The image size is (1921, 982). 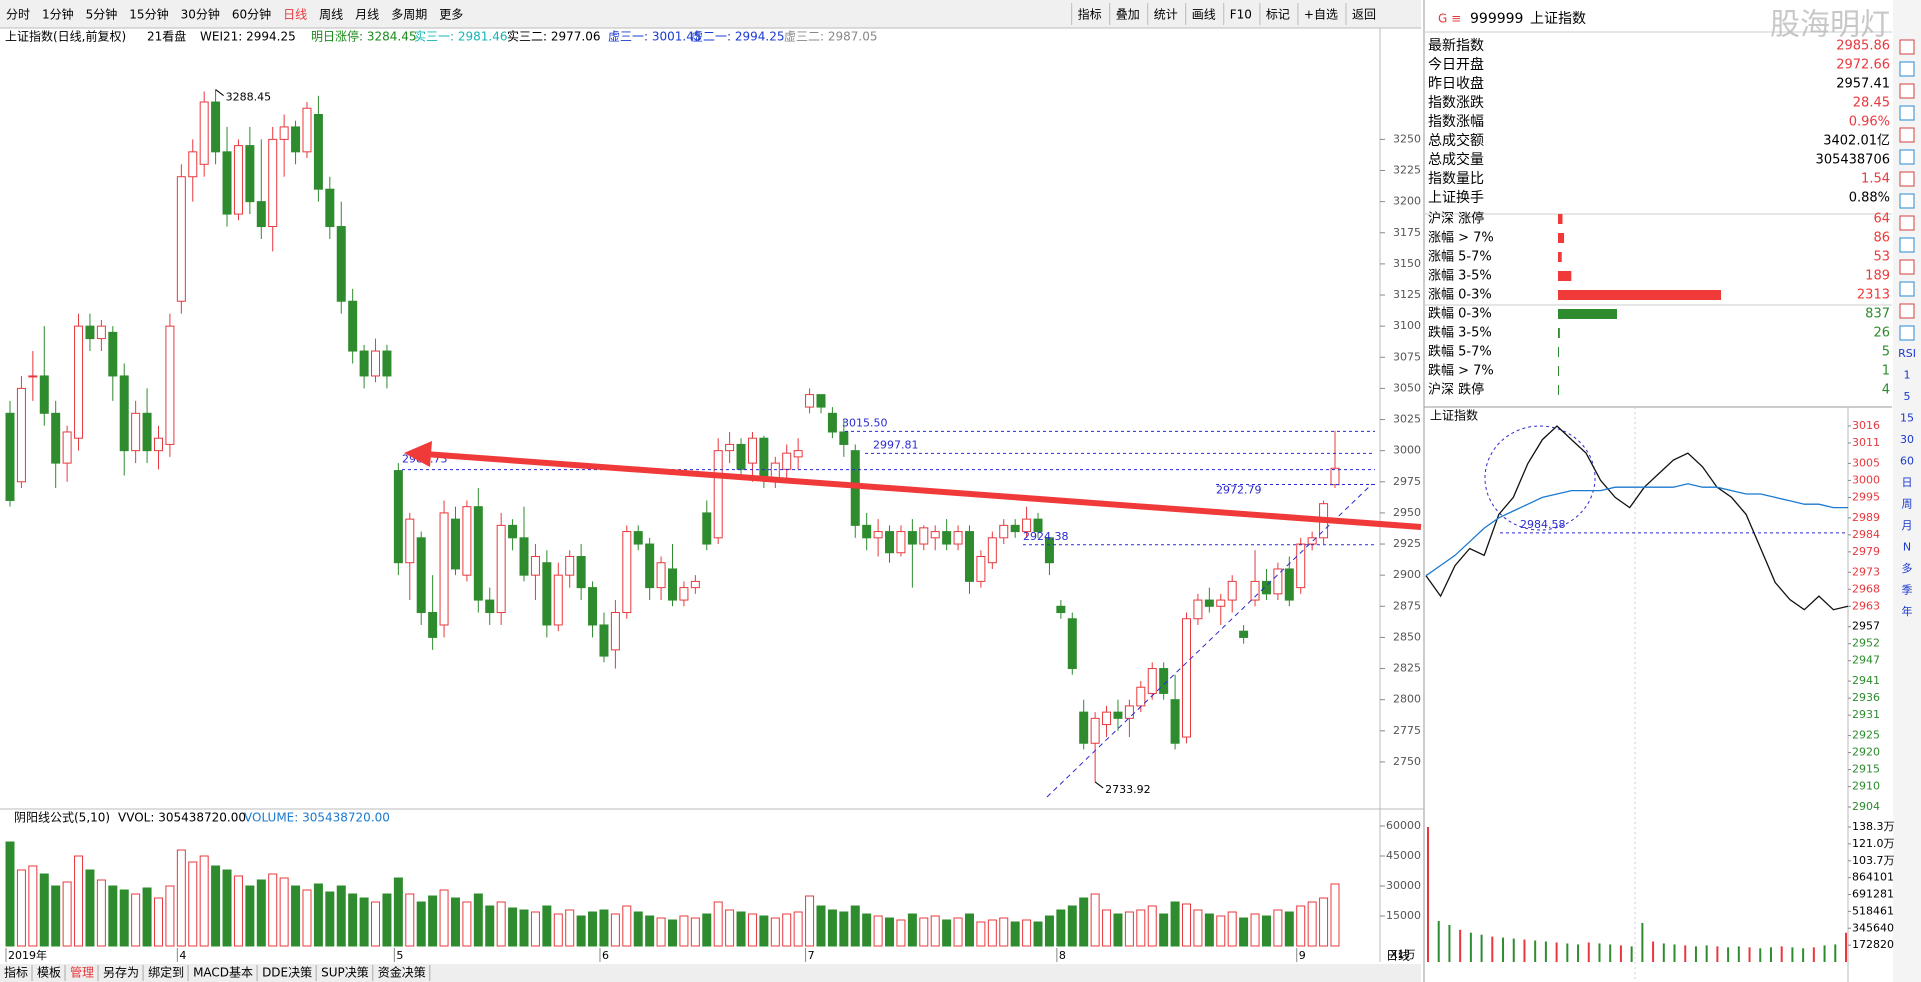 What do you see at coordinates (1881, 219) in the screenshot?
I see `breadth-count: 64` at bounding box center [1881, 219].